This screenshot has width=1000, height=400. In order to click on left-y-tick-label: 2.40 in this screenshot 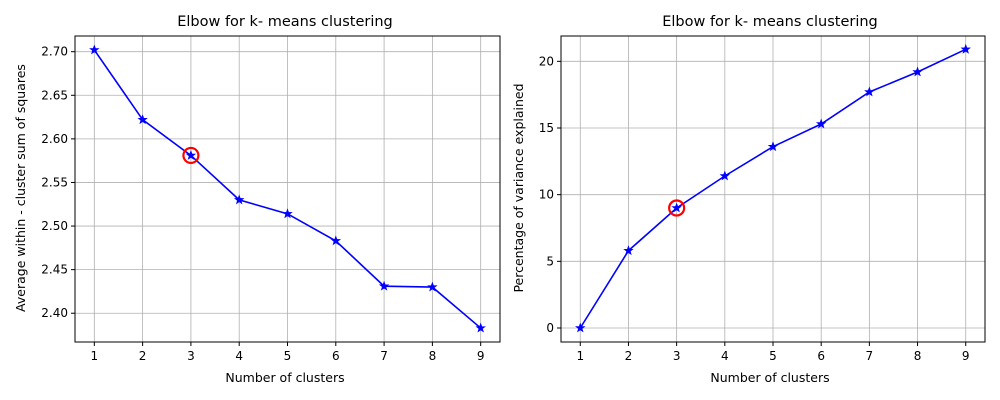, I will do `click(54, 313)`.